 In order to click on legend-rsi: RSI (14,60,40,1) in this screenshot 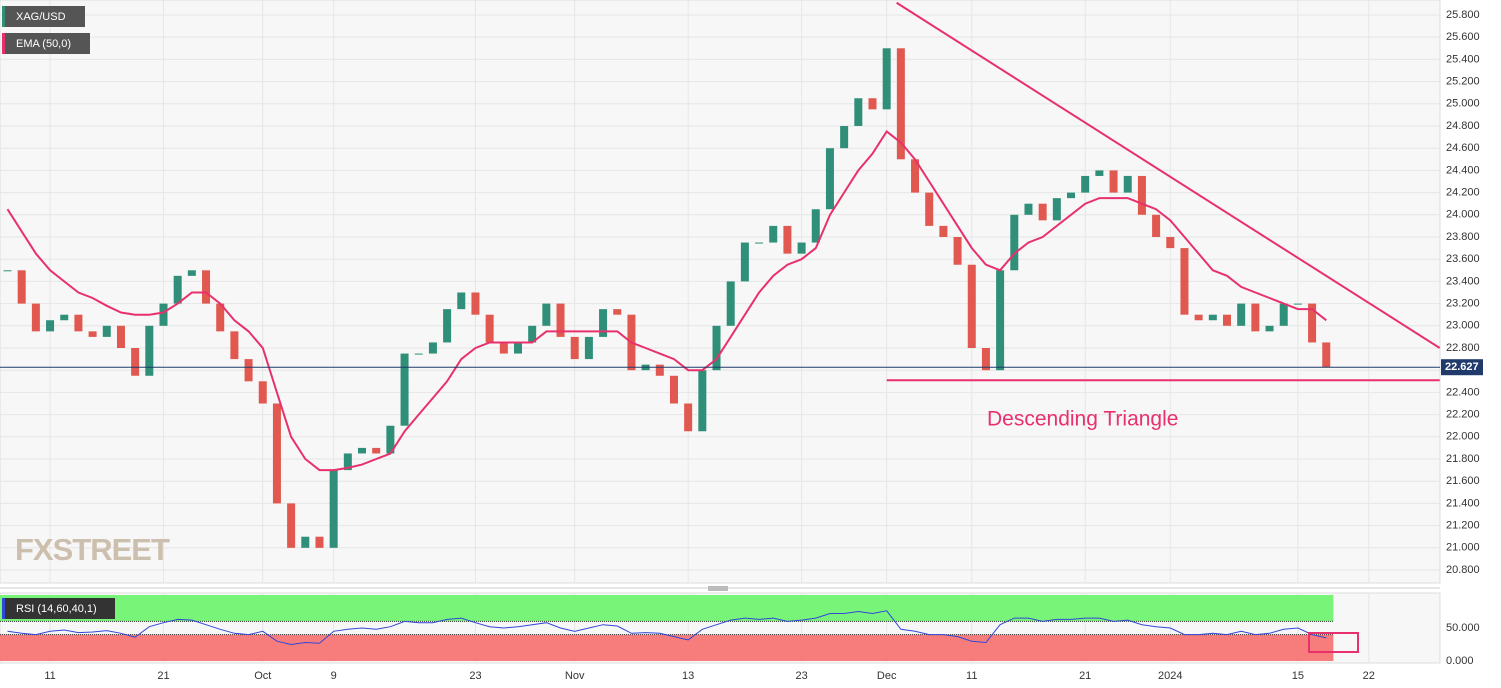, I will do `click(58, 608)`.